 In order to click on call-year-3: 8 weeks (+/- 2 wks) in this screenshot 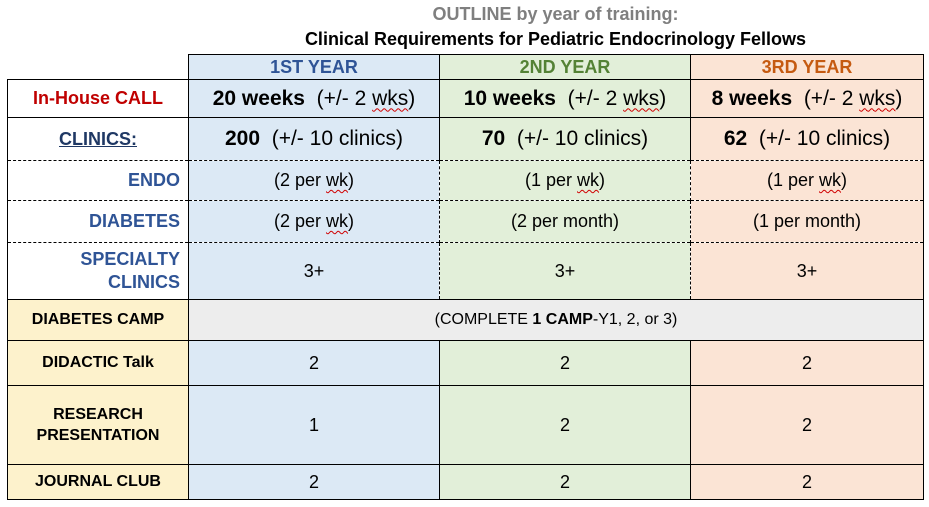, I will do `click(807, 98)`.